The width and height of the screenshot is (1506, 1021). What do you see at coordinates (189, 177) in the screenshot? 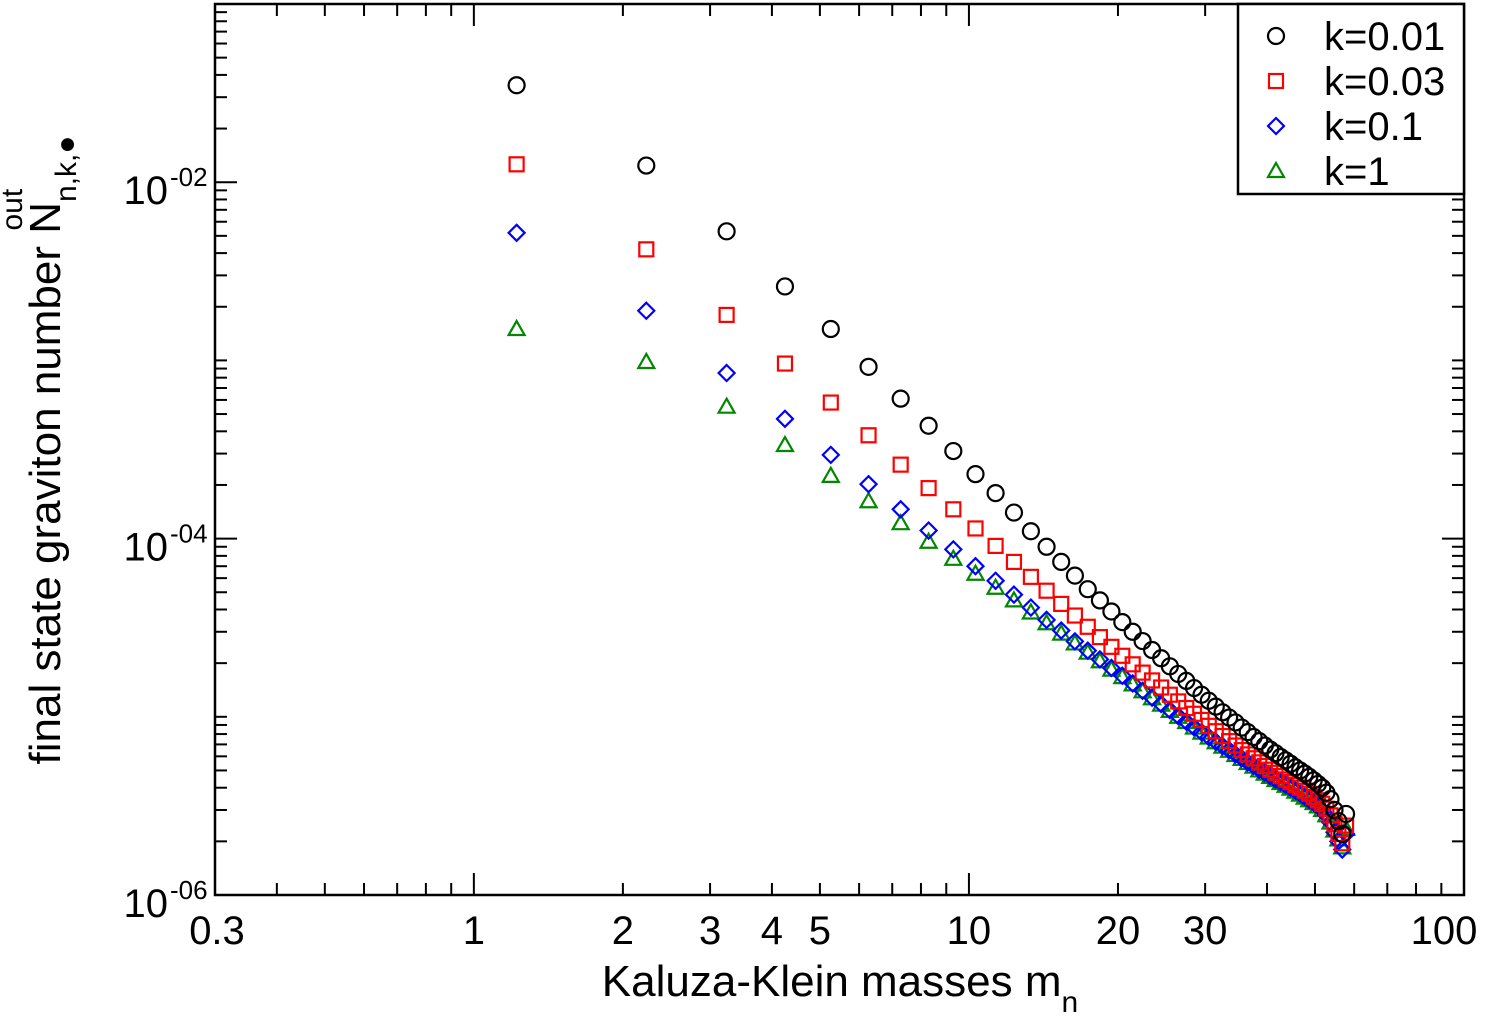
I see `y-tick-label-exponent: -02` at bounding box center [189, 177].